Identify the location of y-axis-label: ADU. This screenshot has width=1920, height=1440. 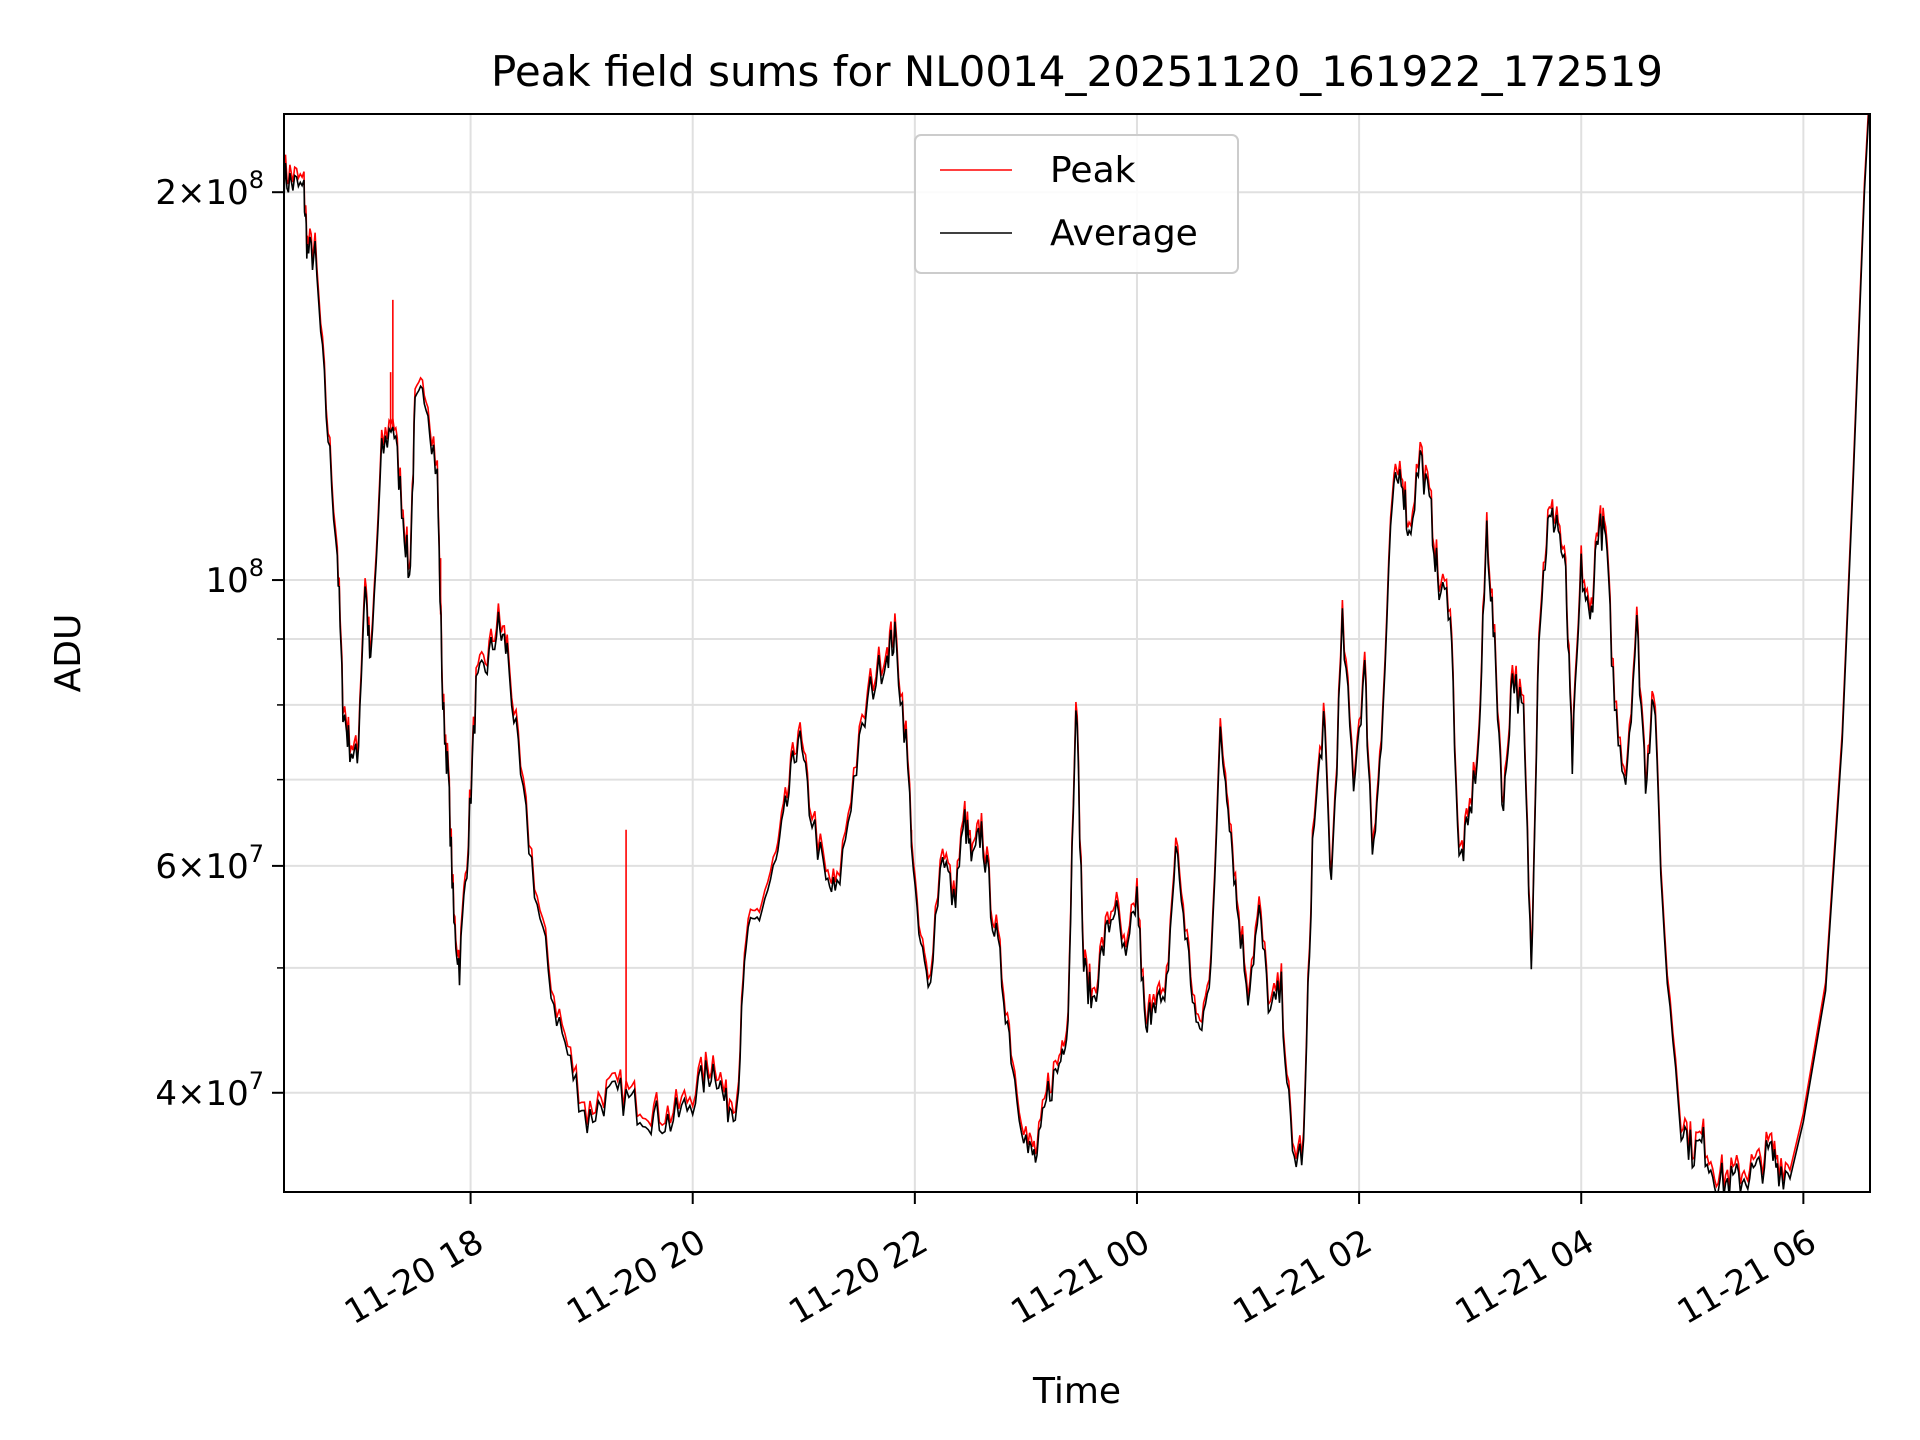
(68, 653).